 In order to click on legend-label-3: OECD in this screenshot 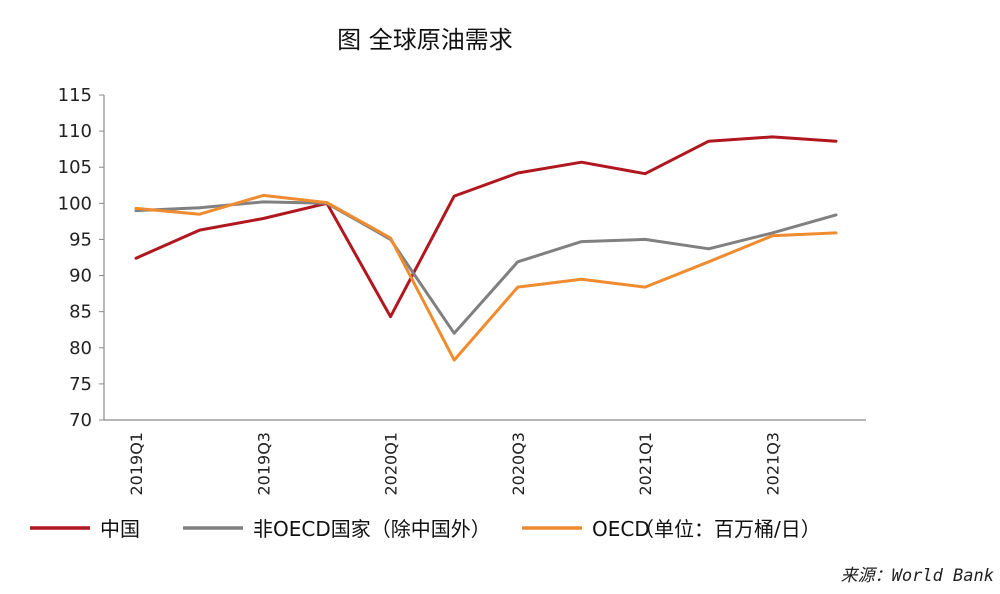, I will do `click(621, 529)`.